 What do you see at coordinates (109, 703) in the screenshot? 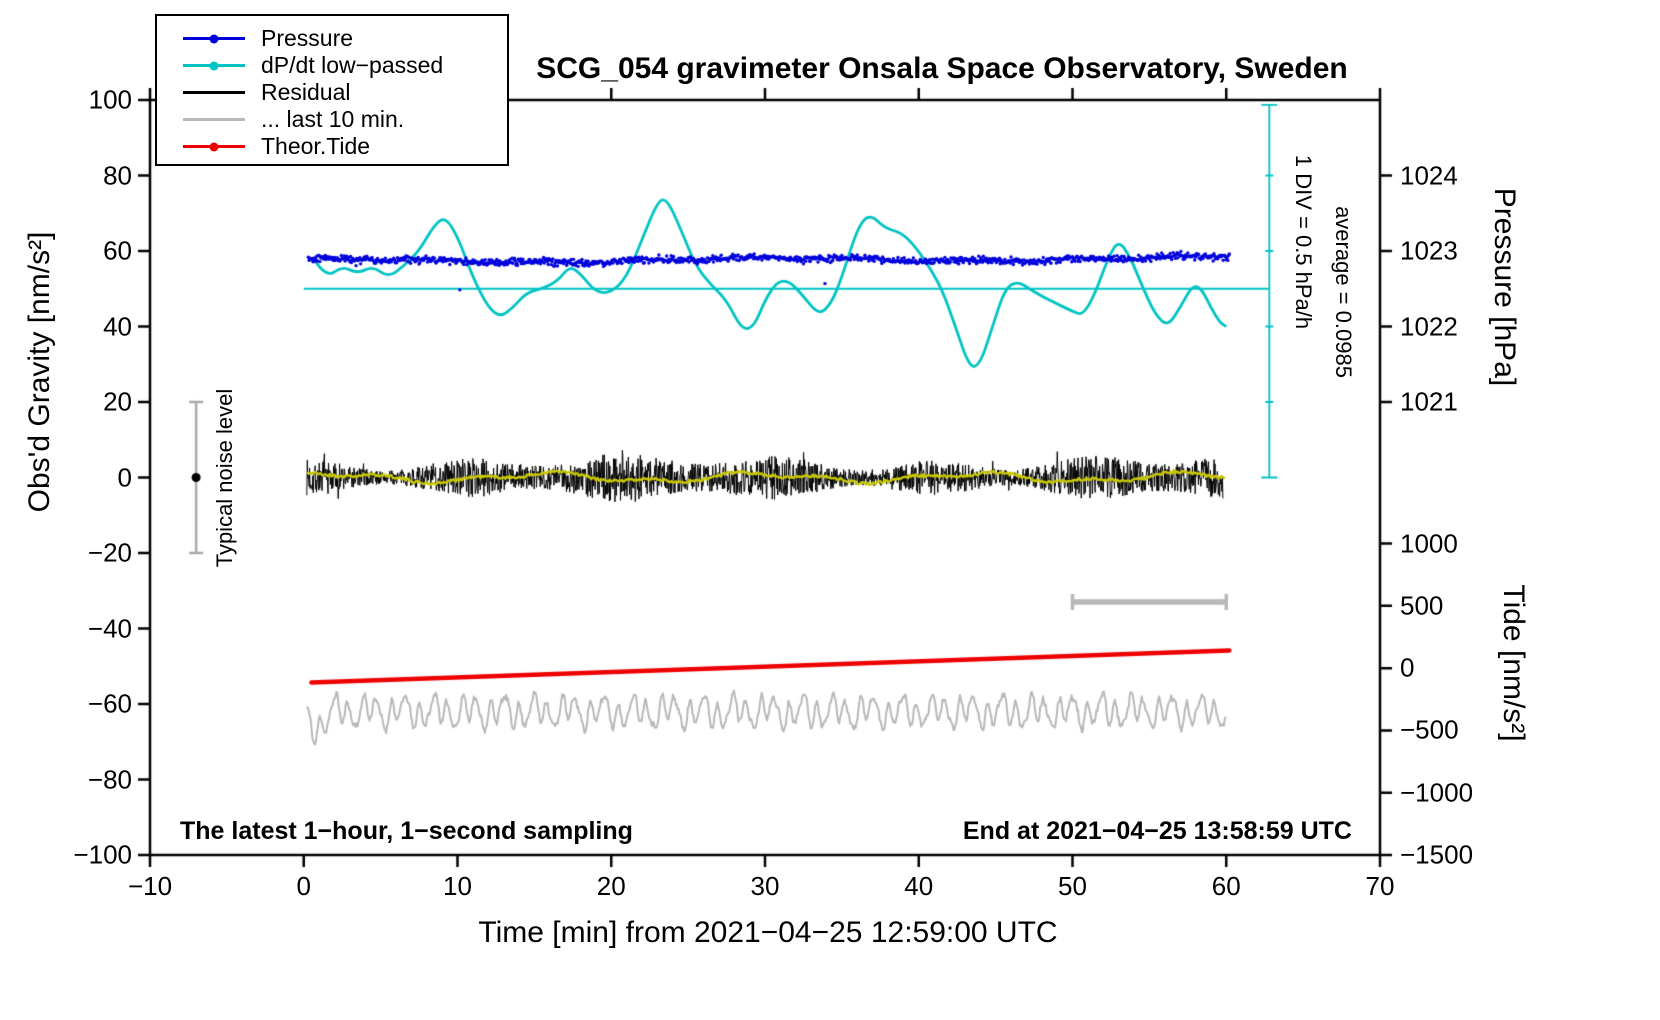
I see `gravity-tick-label: −60` at bounding box center [109, 703].